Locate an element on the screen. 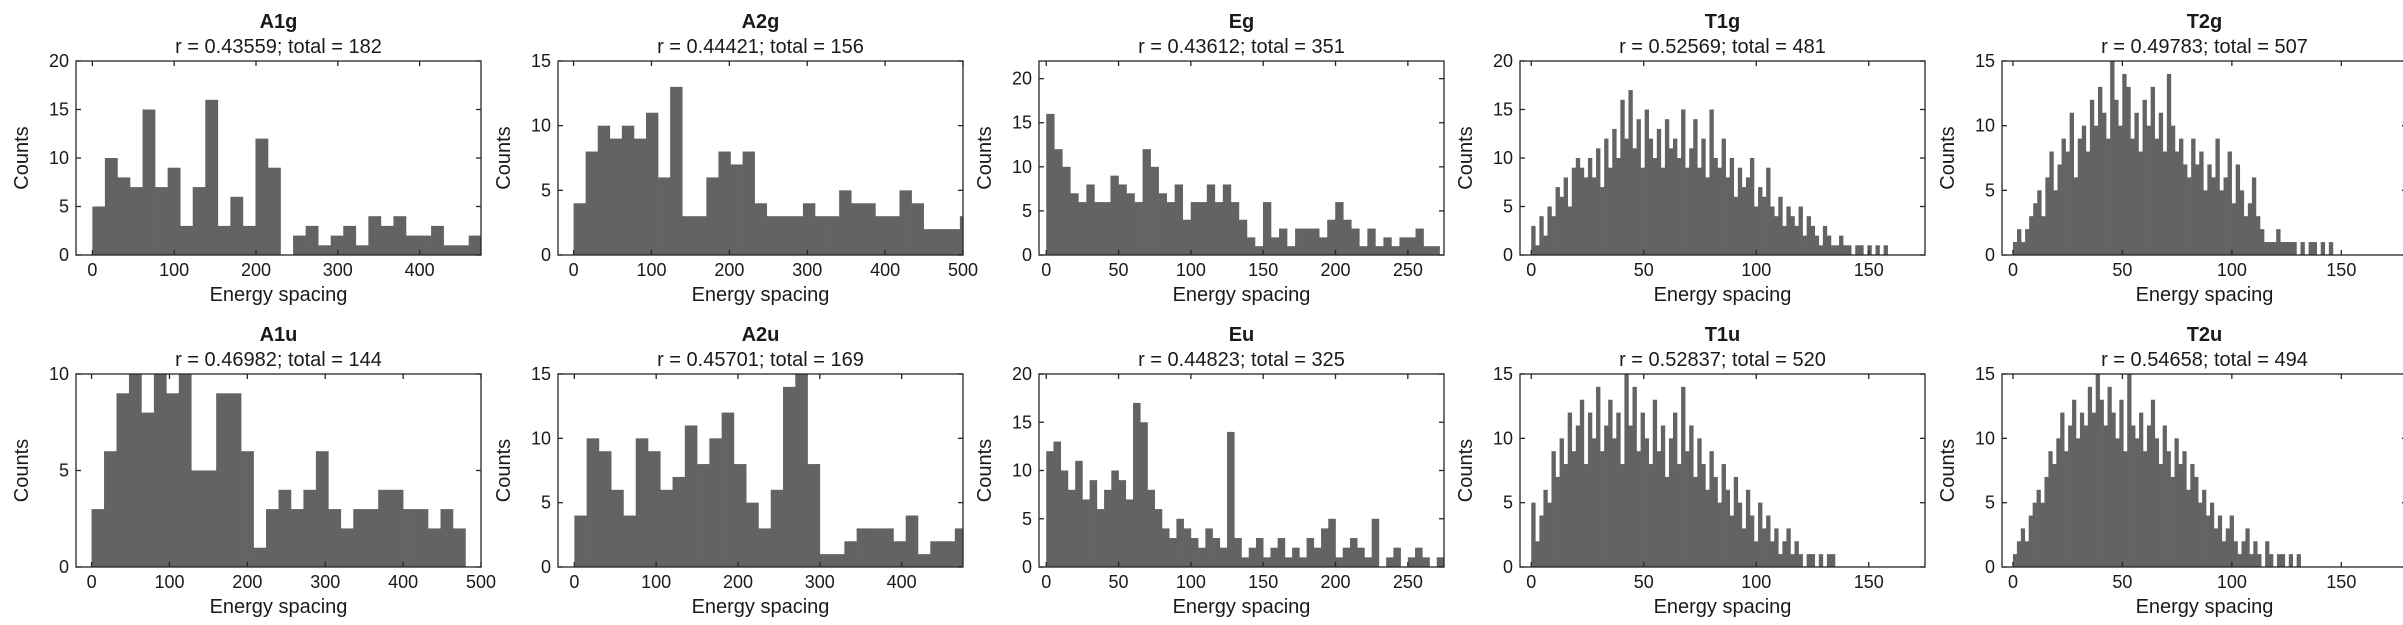  x-tick-label: 400 is located at coordinates (420, 270).